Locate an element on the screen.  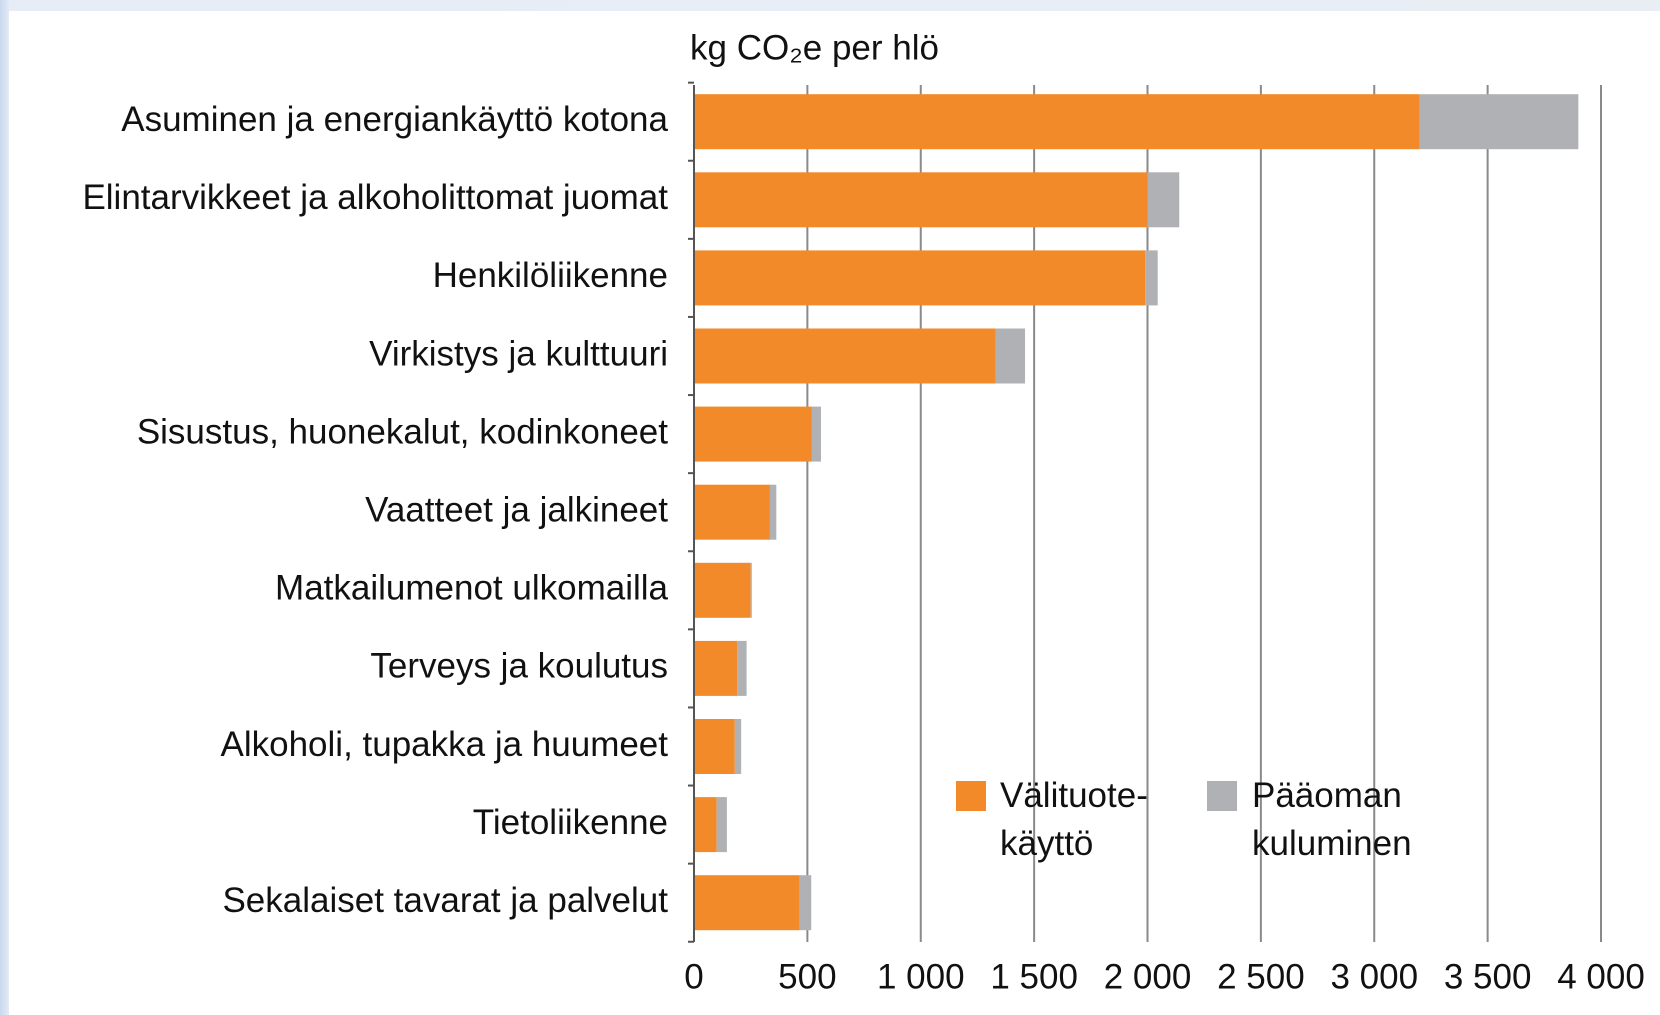
legend-label: Pääoman kuluminen is located at coordinates (1332, 819).